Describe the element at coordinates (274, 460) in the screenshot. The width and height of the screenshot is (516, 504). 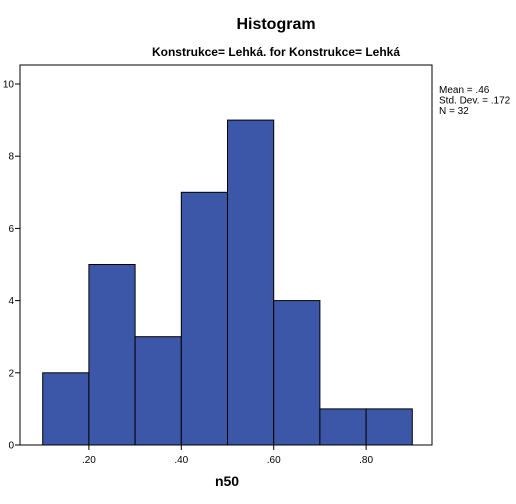
I see `x-tick-label-2: .60` at that location.